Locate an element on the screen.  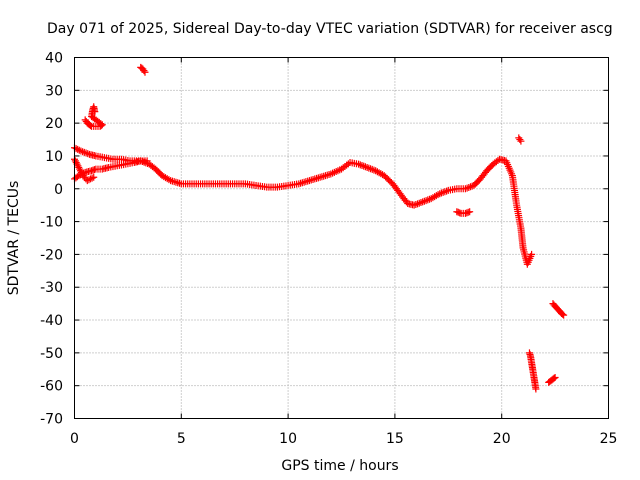
y-tick-label: -10 is located at coordinates (51, 223).